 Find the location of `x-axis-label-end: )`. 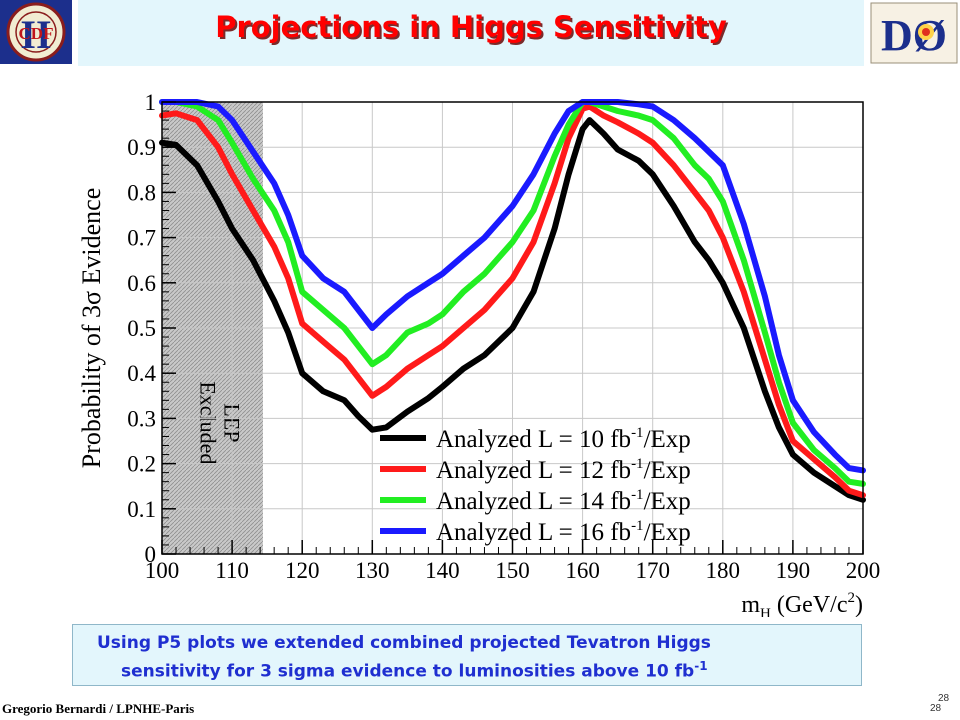

x-axis-label-end: ) is located at coordinates (859, 604).